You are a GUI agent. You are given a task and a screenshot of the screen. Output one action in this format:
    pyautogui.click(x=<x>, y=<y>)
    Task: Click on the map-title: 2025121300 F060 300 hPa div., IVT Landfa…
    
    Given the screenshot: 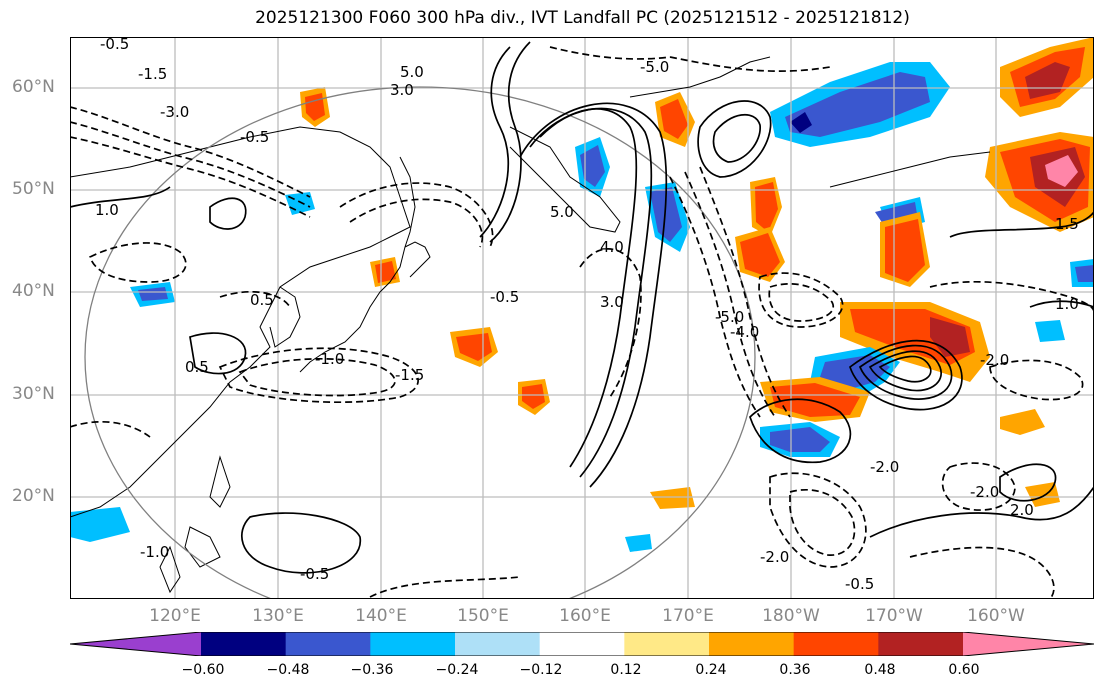 What is the action you would take?
    pyautogui.click(x=582, y=18)
    